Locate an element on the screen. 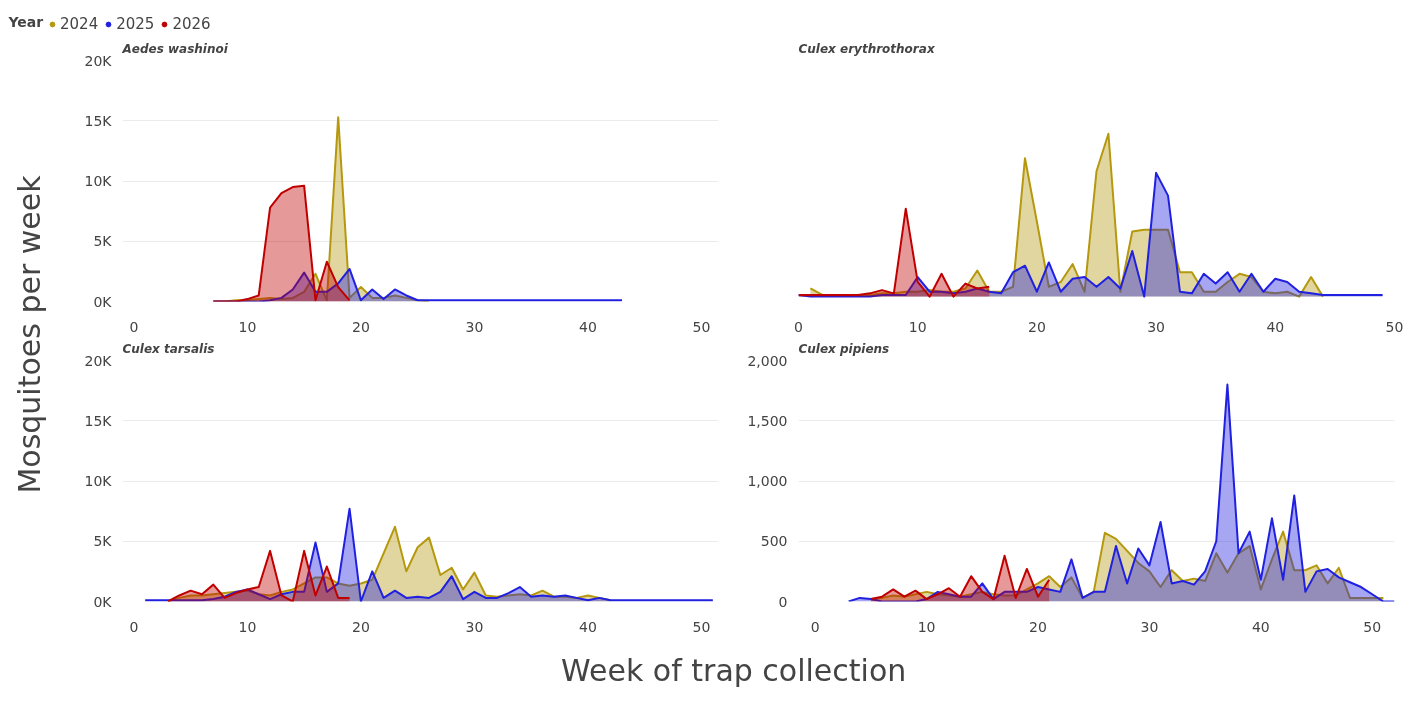 The height and width of the screenshot is (711, 1418). chart-title: Culex pipiens is located at coordinates (844, 348).